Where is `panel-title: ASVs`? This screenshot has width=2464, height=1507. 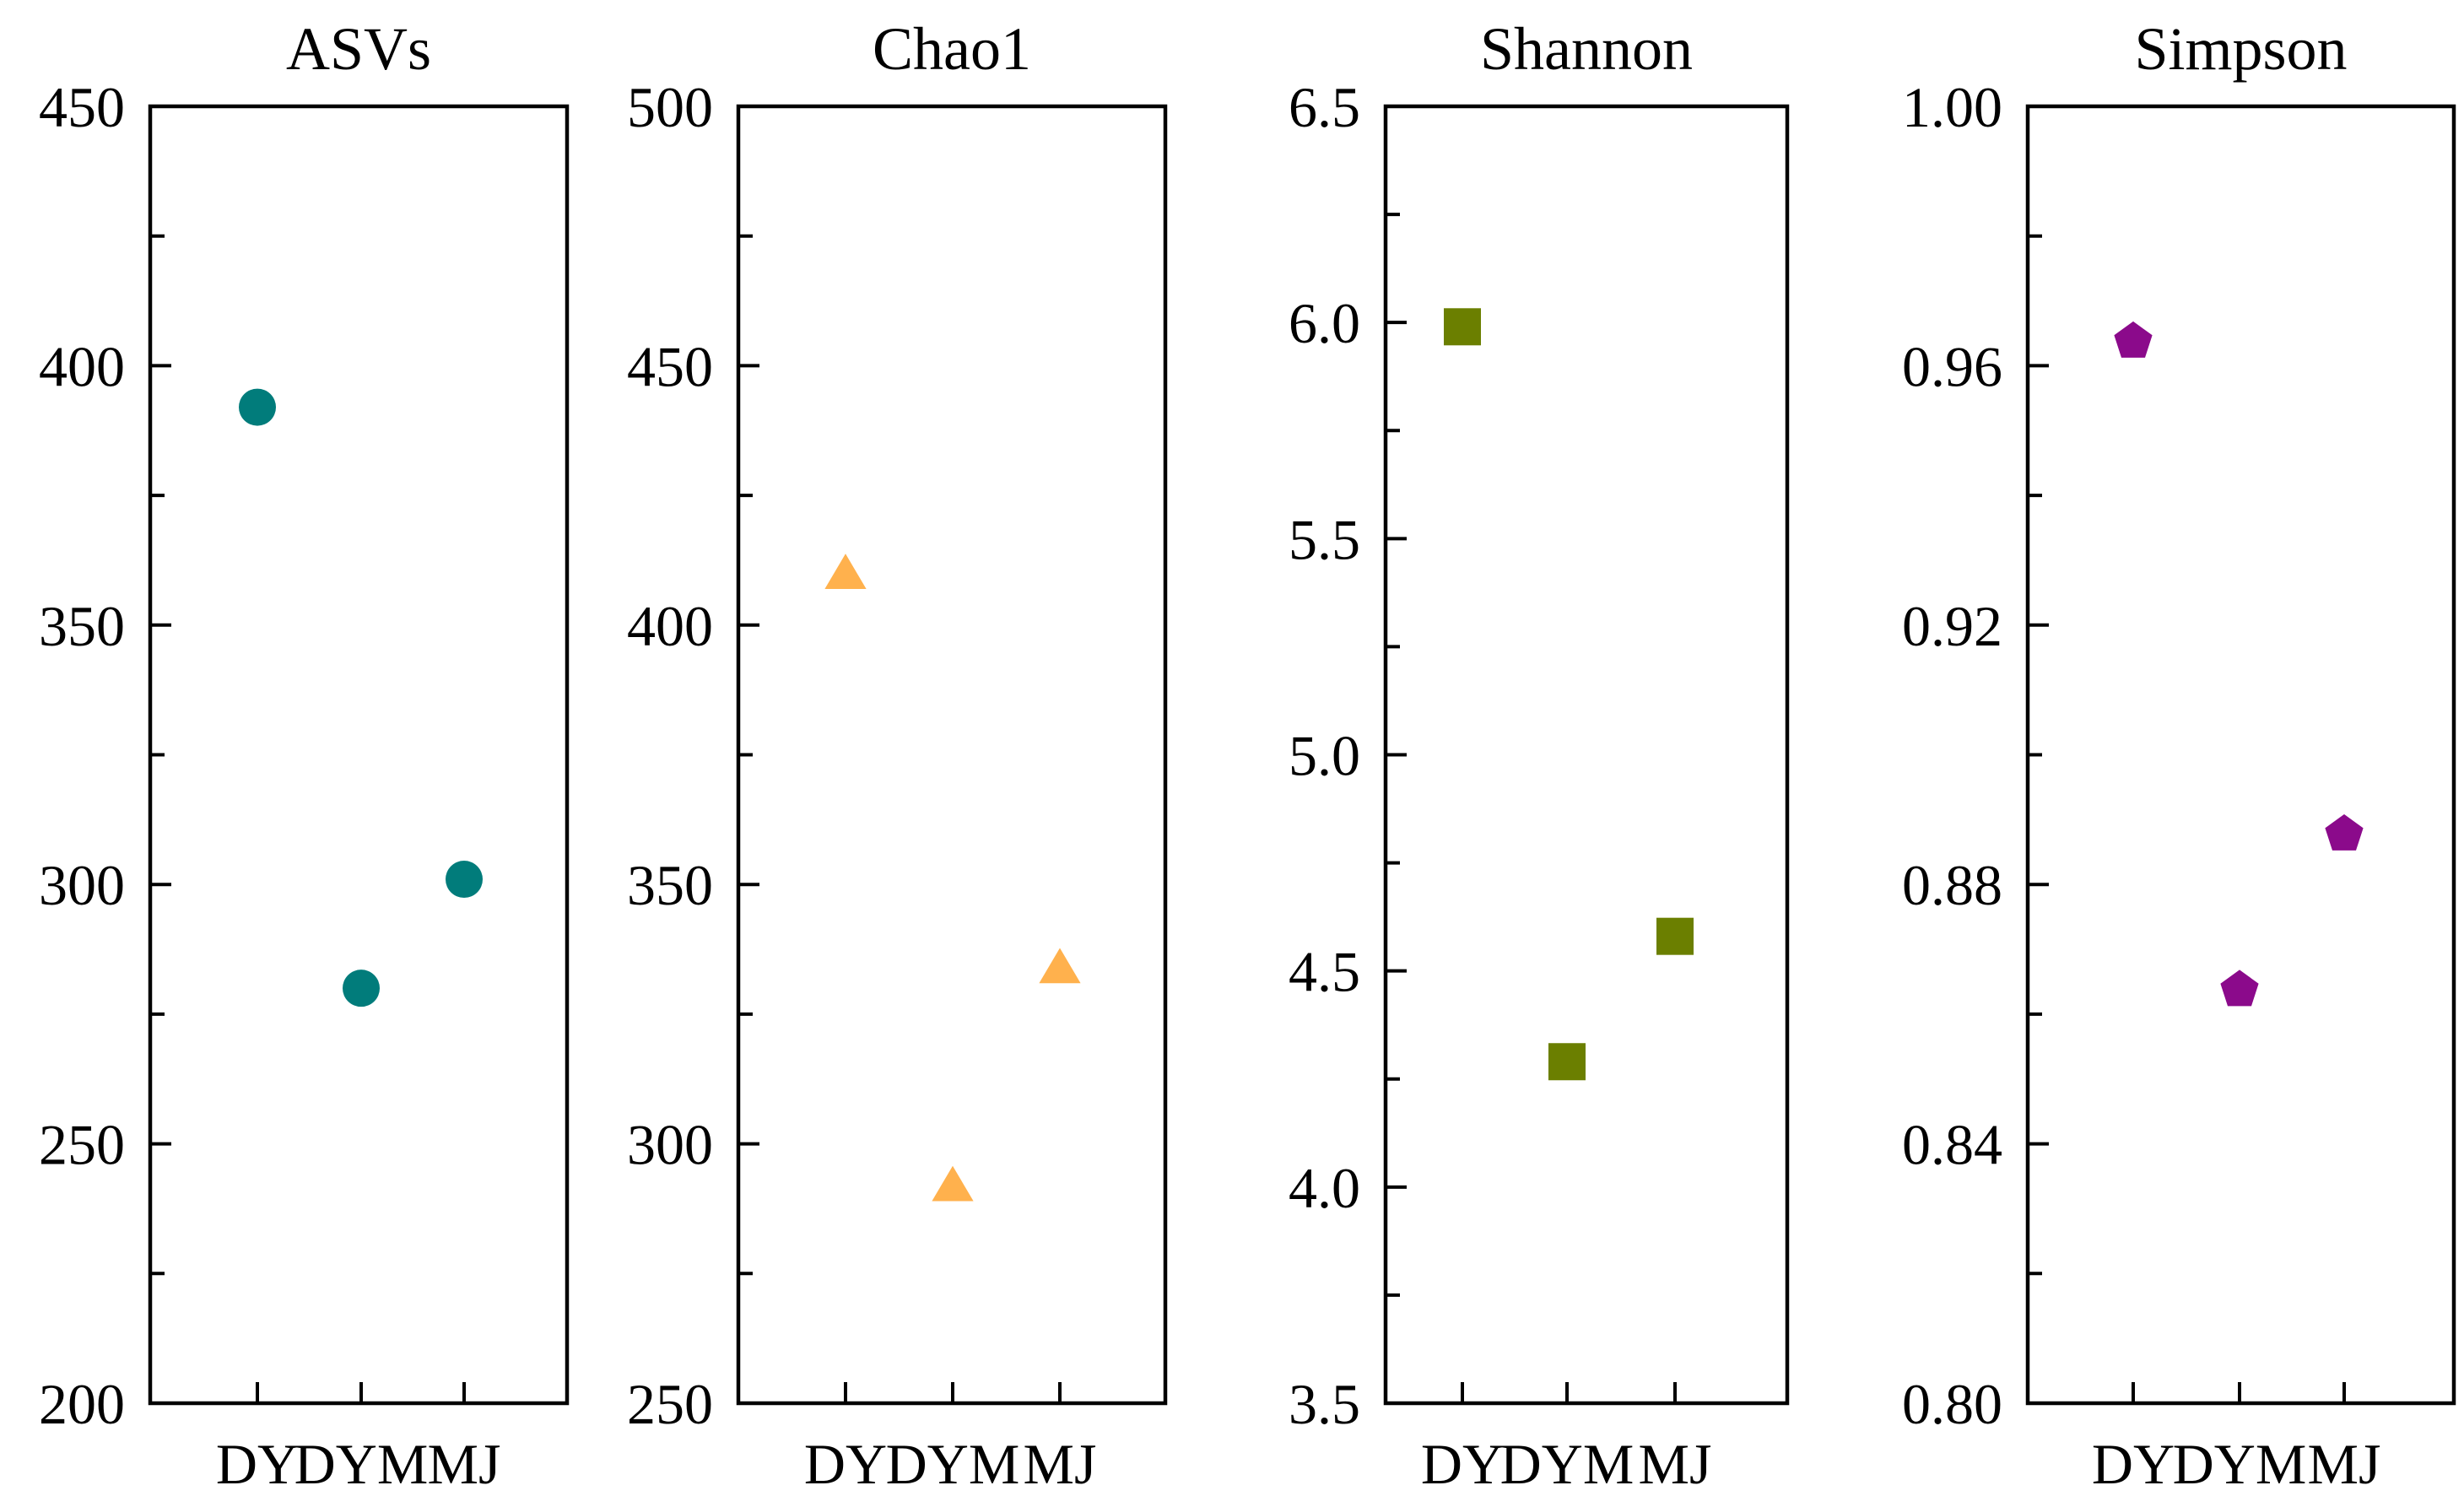
panel-title: ASVs is located at coordinates (358, 49).